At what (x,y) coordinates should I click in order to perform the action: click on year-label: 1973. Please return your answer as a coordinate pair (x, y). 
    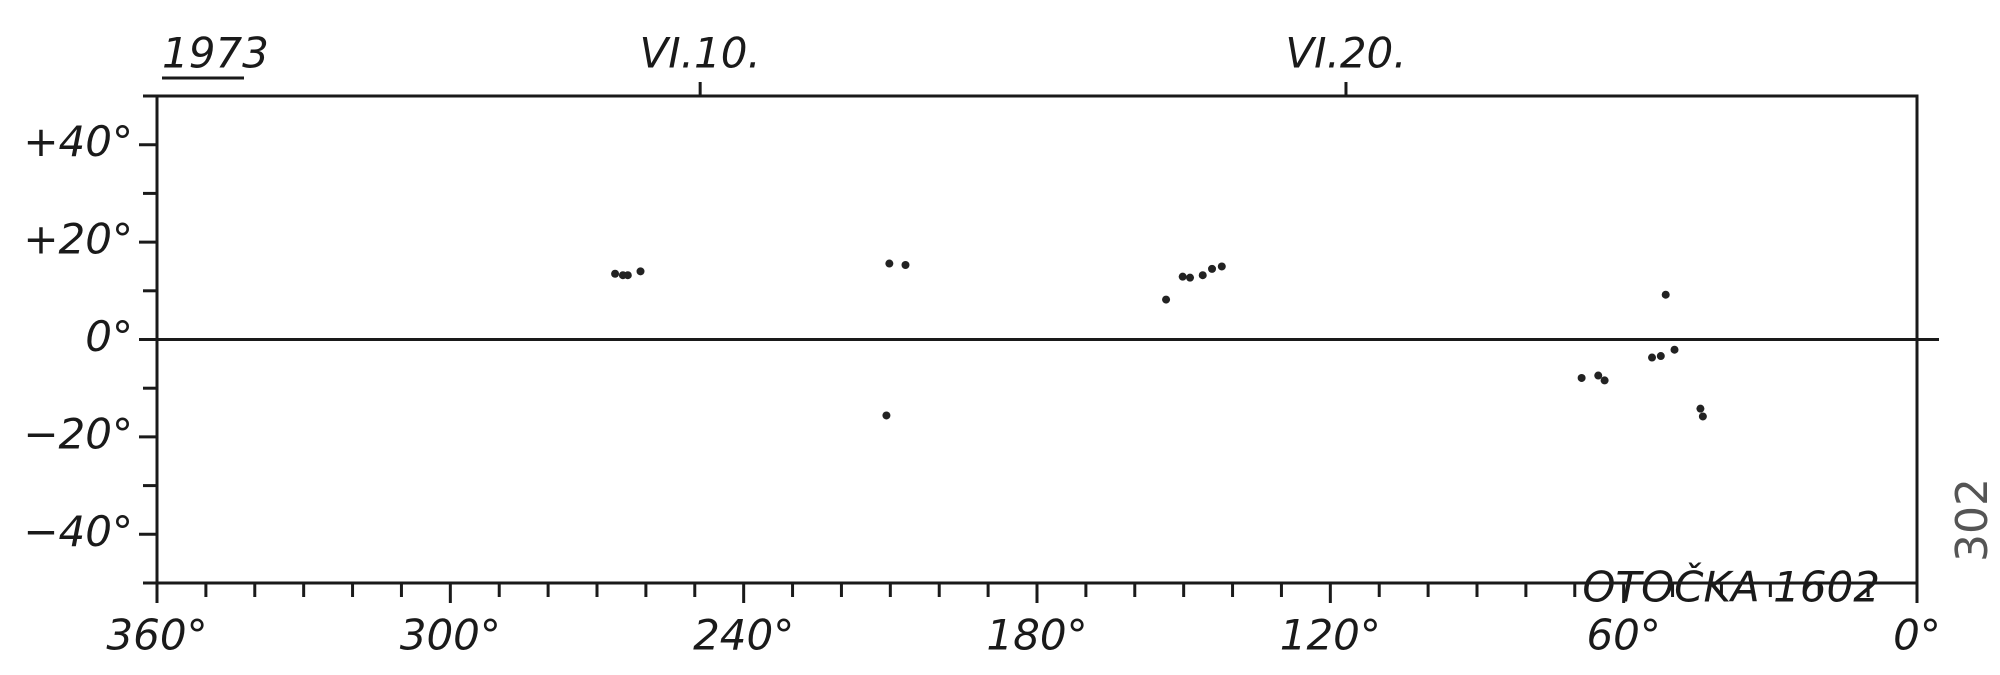
    Looking at the image, I should click on (215, 53).